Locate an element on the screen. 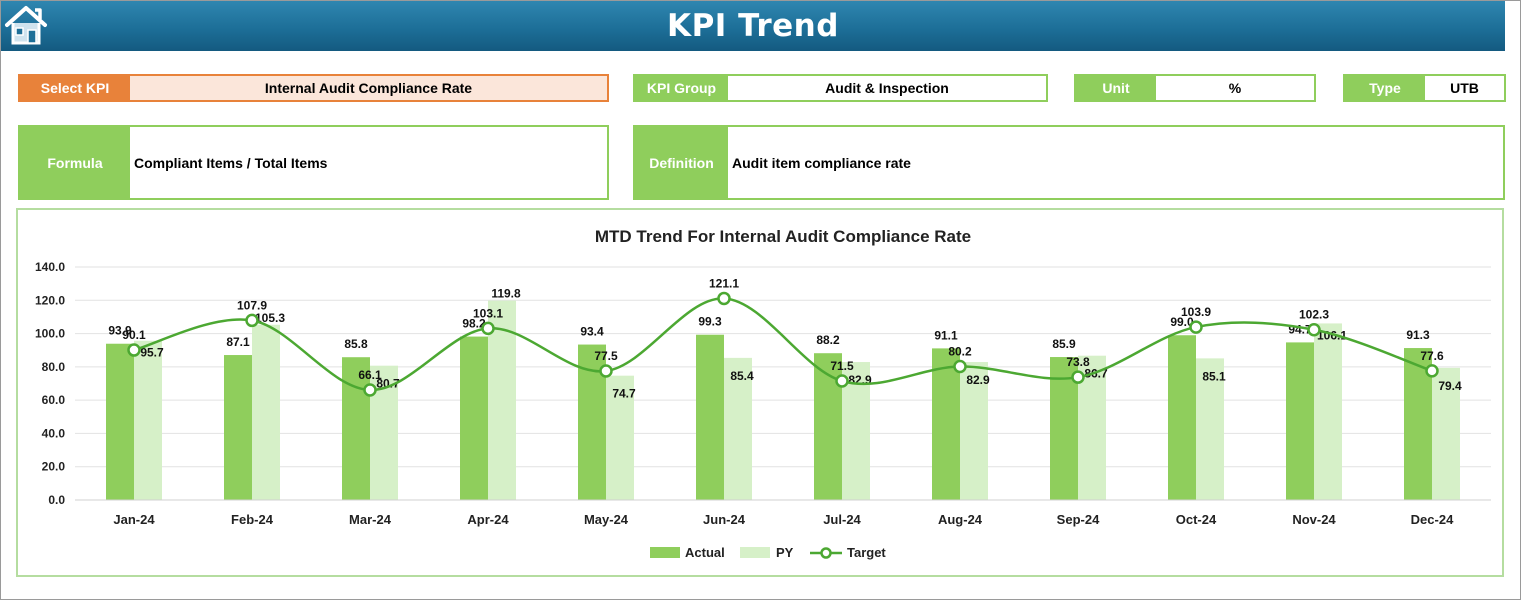  actual-data-label: 85.9 is located at coordinates (1064, 344).